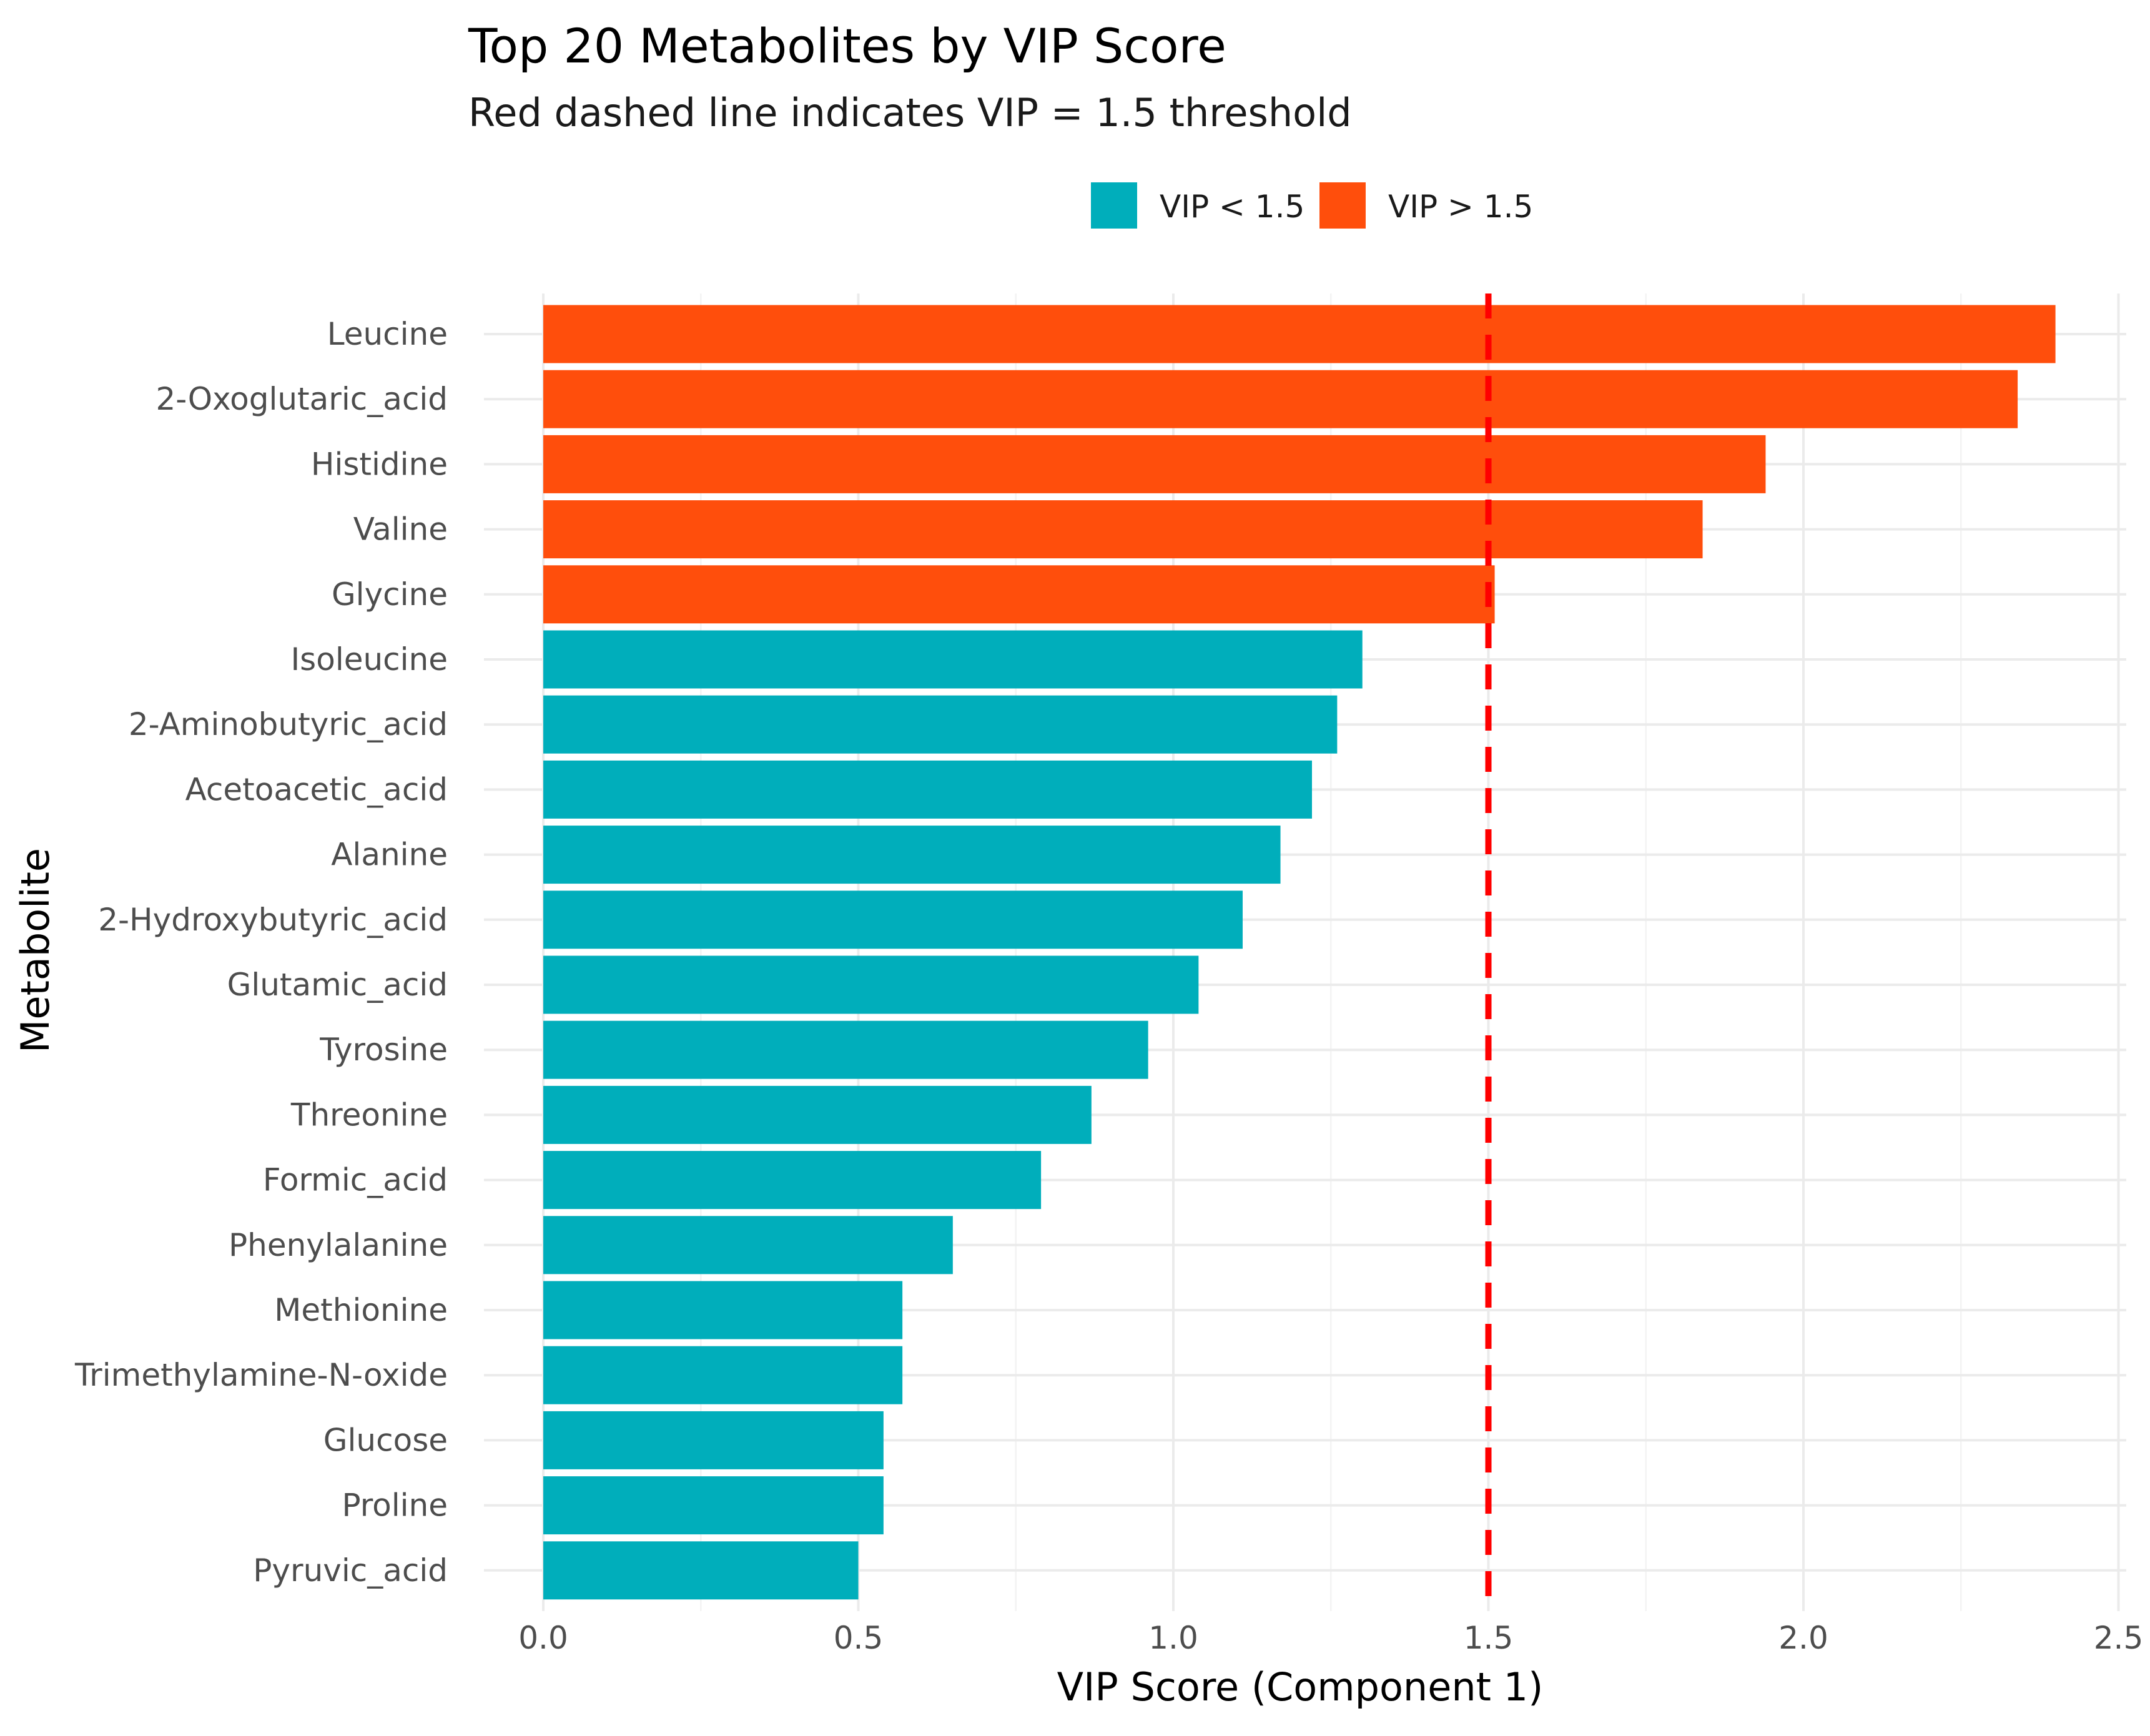 The width and height of the screenshot is (2150, 1736). What do you see at coordinates (893, 919) in the screenshot?
I see `bar-2-hydroxybutyric-acid` at bounding box center [893, 919].